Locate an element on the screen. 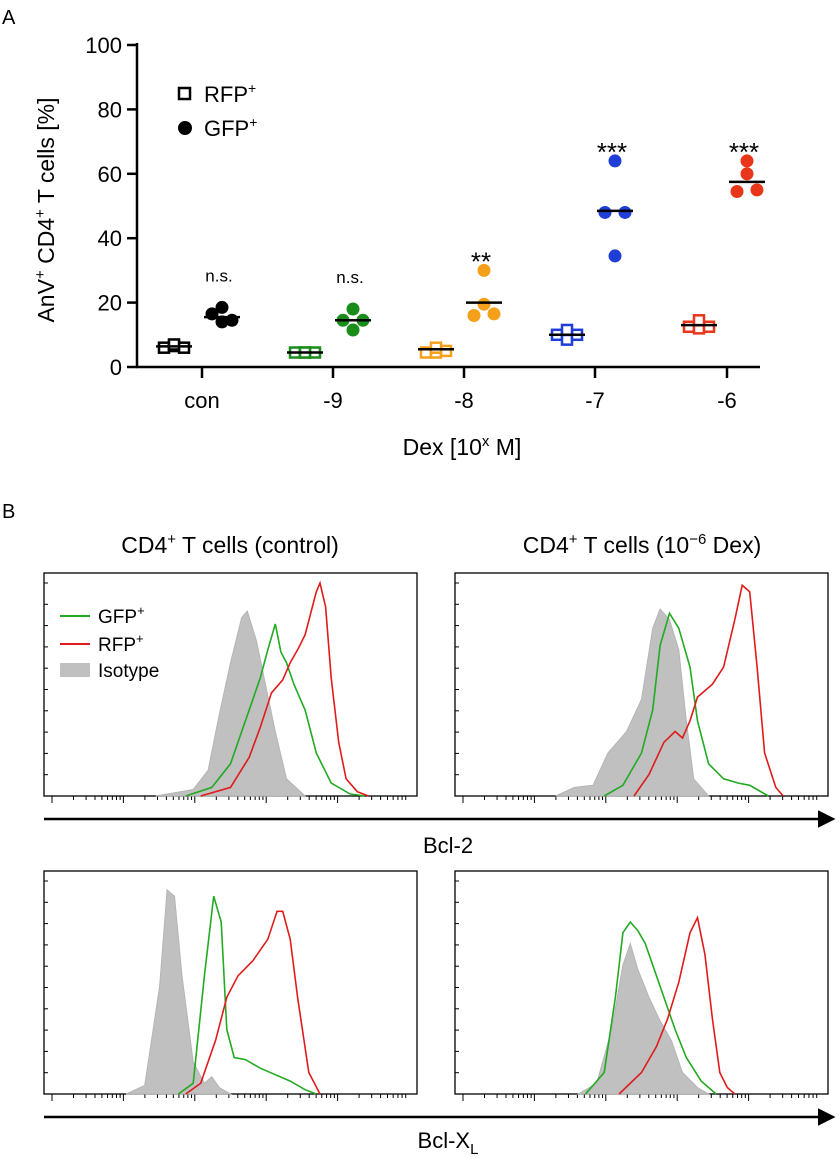 This screenshot has height=1158, width=840. panel-a-y-ticks: 0 20 40 60 80 100 is located at coordinates (111, 206).